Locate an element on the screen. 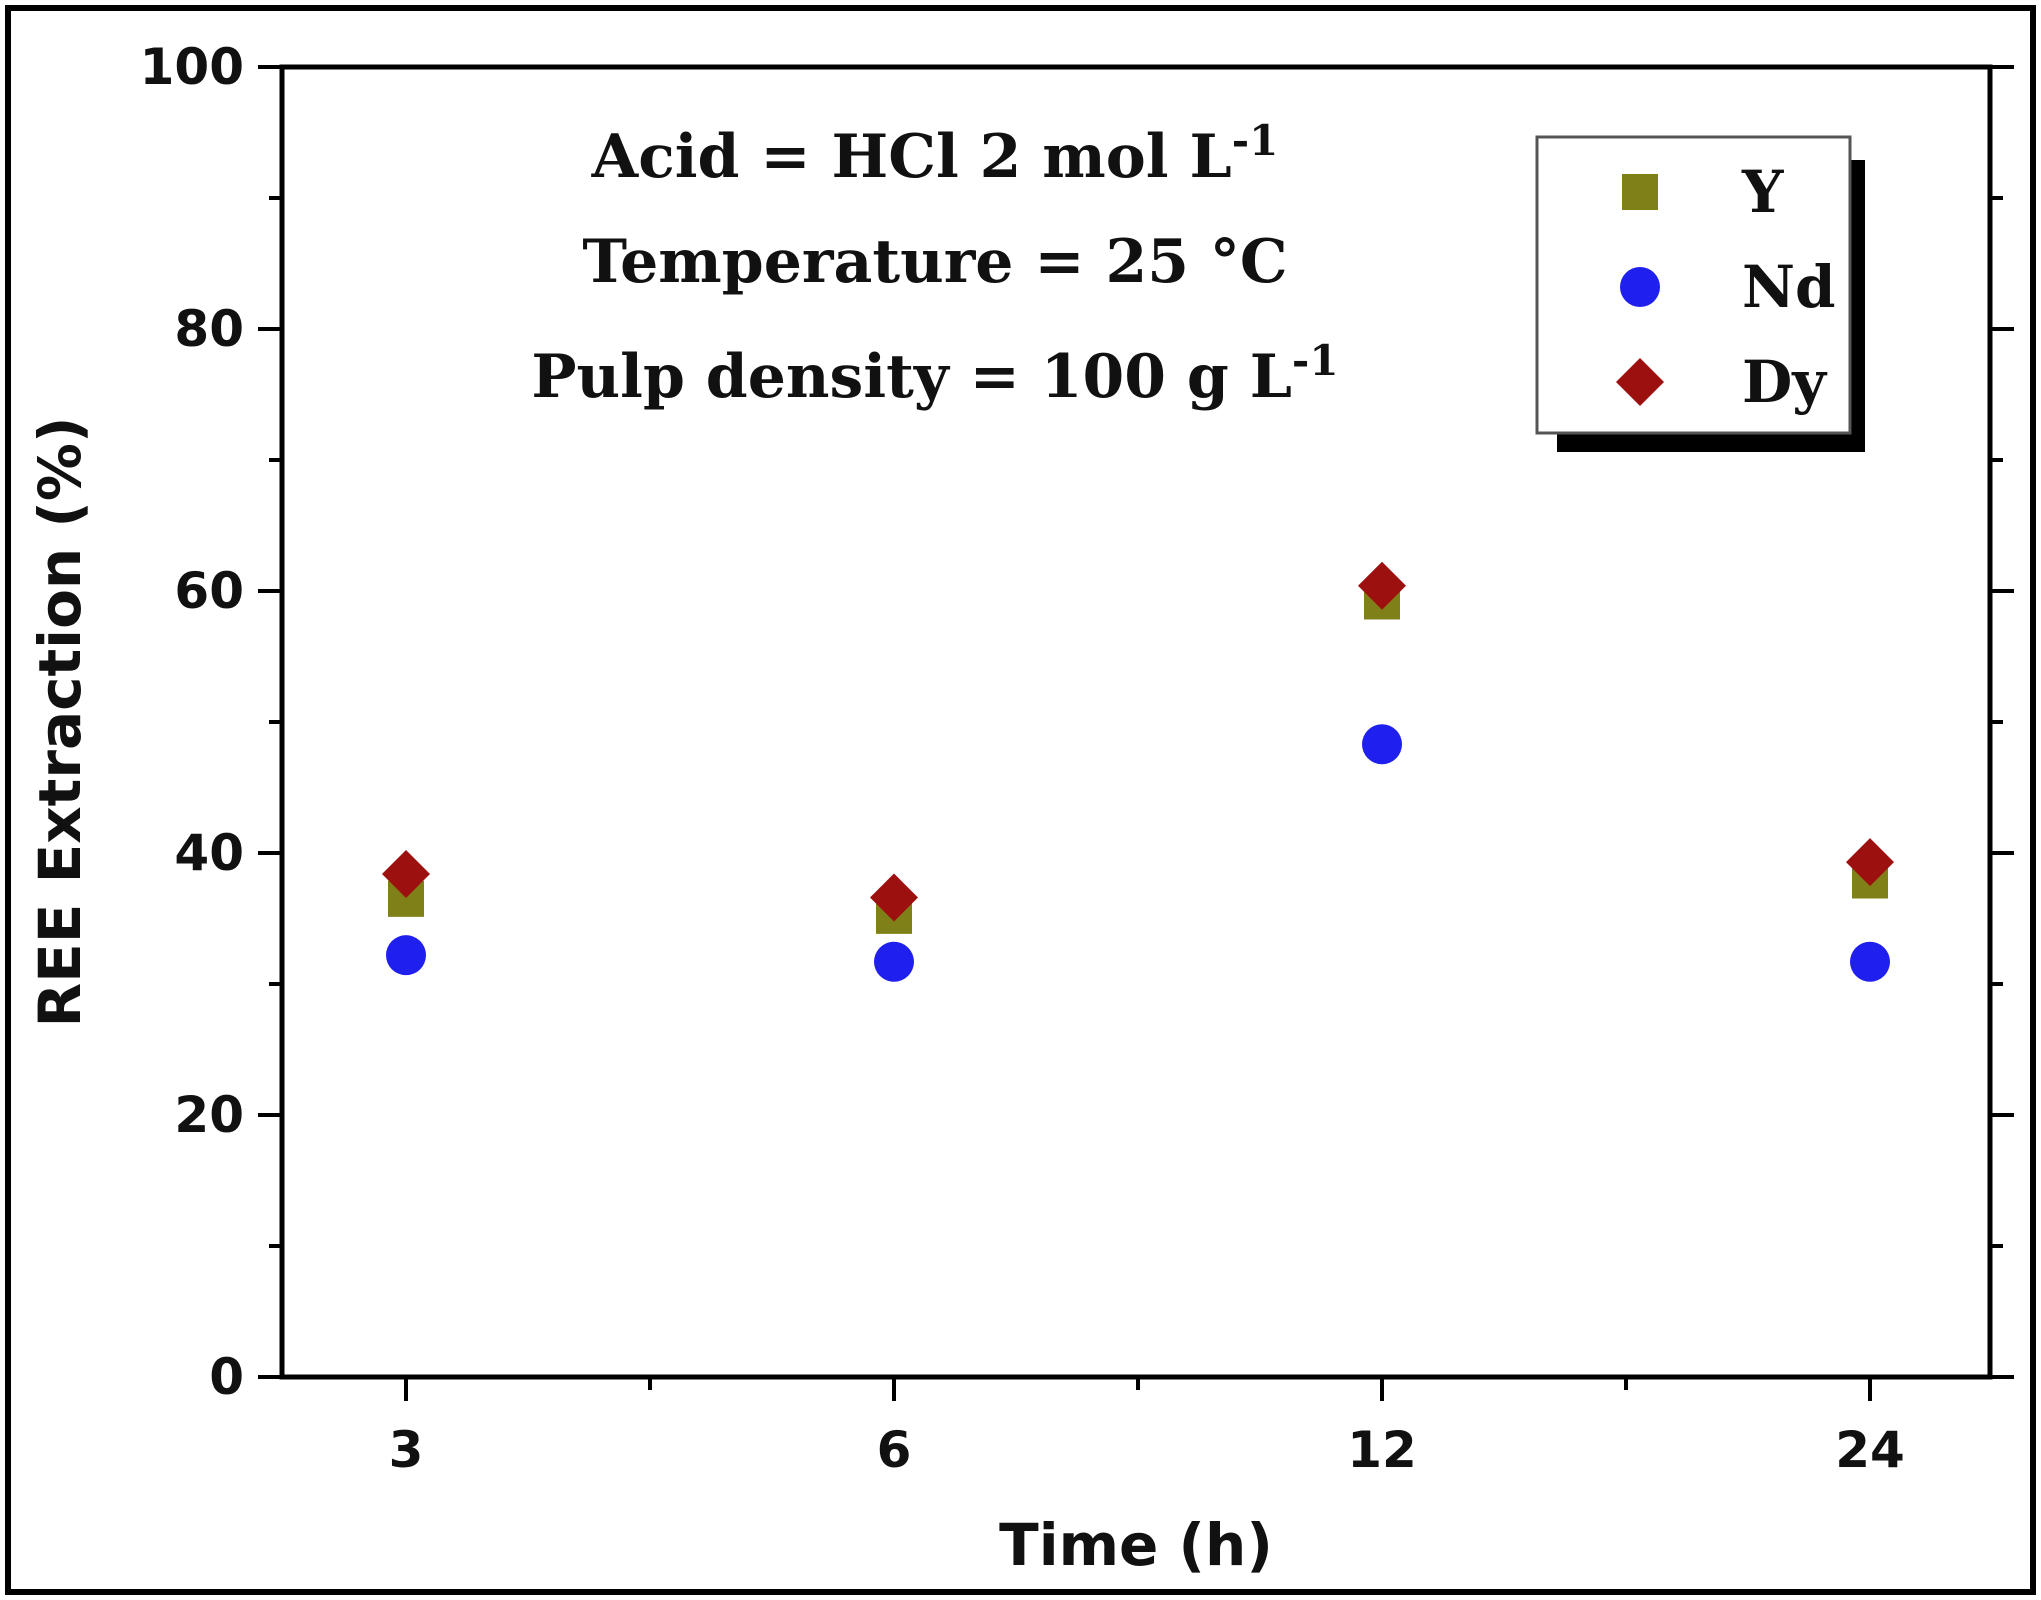  legend-marker-nd is located at coordinates (1640, 287).